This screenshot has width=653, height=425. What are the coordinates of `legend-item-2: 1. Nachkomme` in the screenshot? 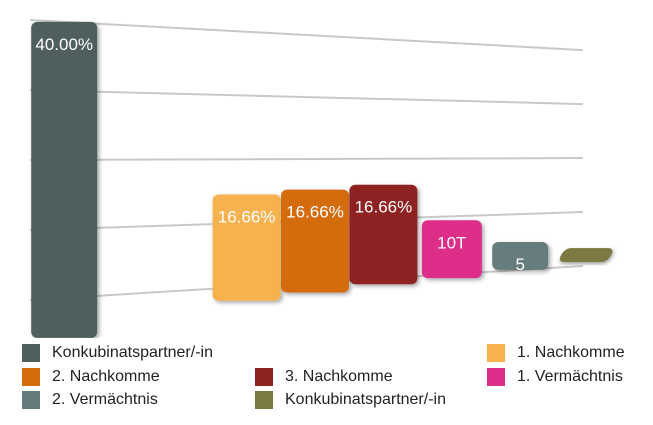 It's located at (556, 353).